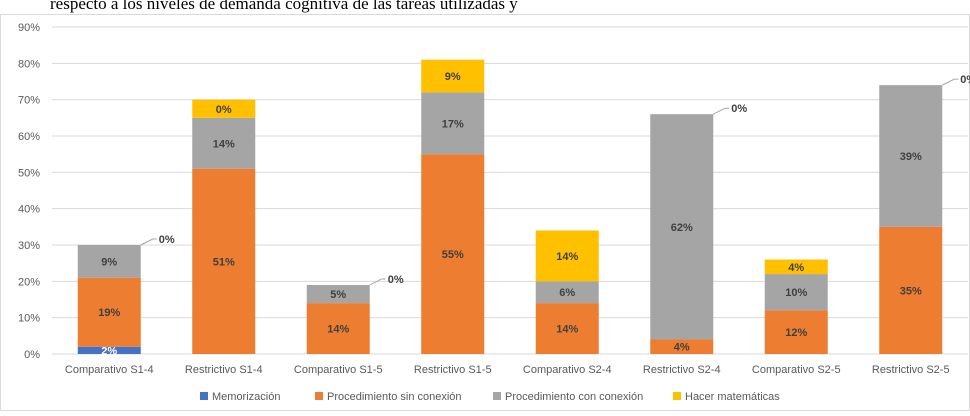  Describe the element at coordinates (682, 370) in the screenshot. I see `x-tick-label: Restrictivo S2-4` at that location.